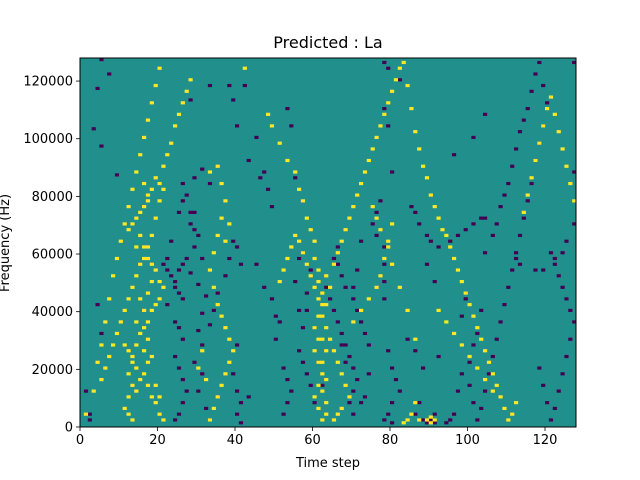 The height and width of the screenshot is (480, 640). What do you see at coordinates (52, 197) in the screenshot?
I see `y-tick-label: 80000` at bounding box center [52, 197].